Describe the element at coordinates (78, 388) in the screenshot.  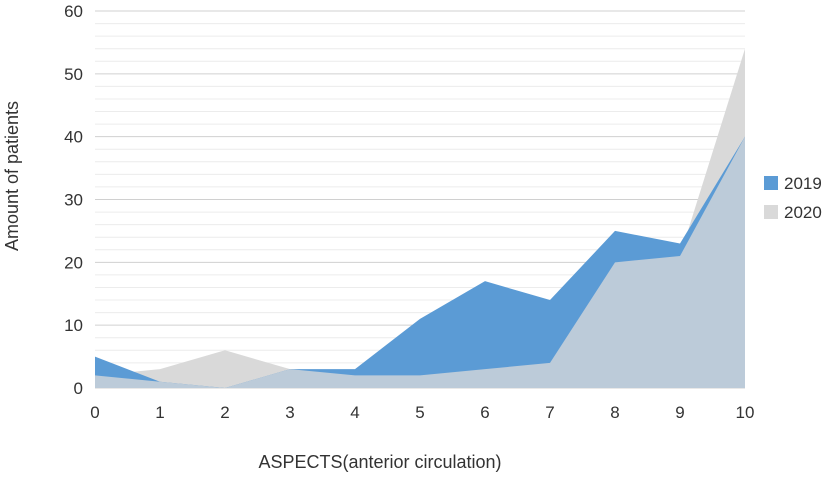
I see `y-tick-label: 0` at that location.